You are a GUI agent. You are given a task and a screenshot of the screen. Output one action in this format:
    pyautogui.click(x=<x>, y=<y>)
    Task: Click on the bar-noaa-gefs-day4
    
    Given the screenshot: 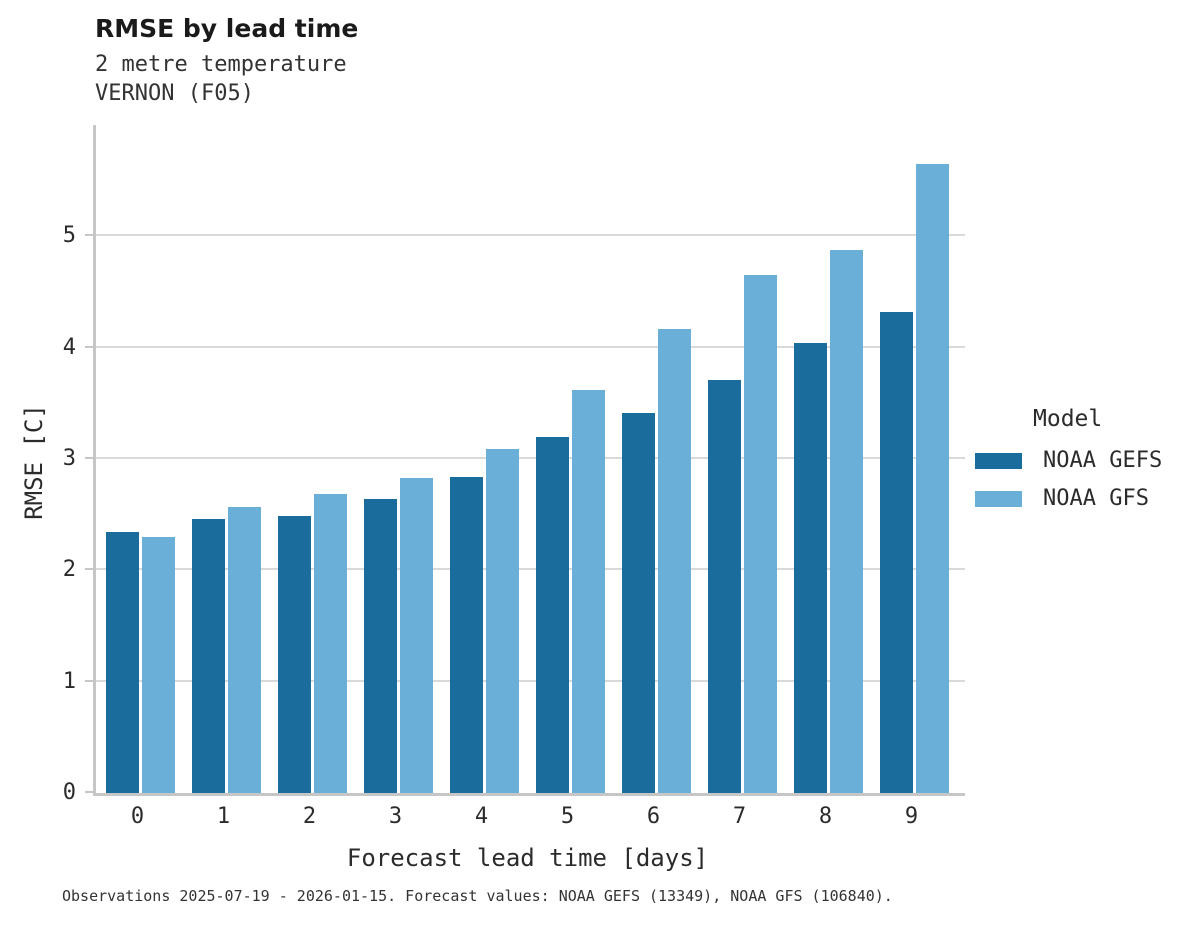 What is the action you would take?
    pyautogui.click(x=466, y=634)
    